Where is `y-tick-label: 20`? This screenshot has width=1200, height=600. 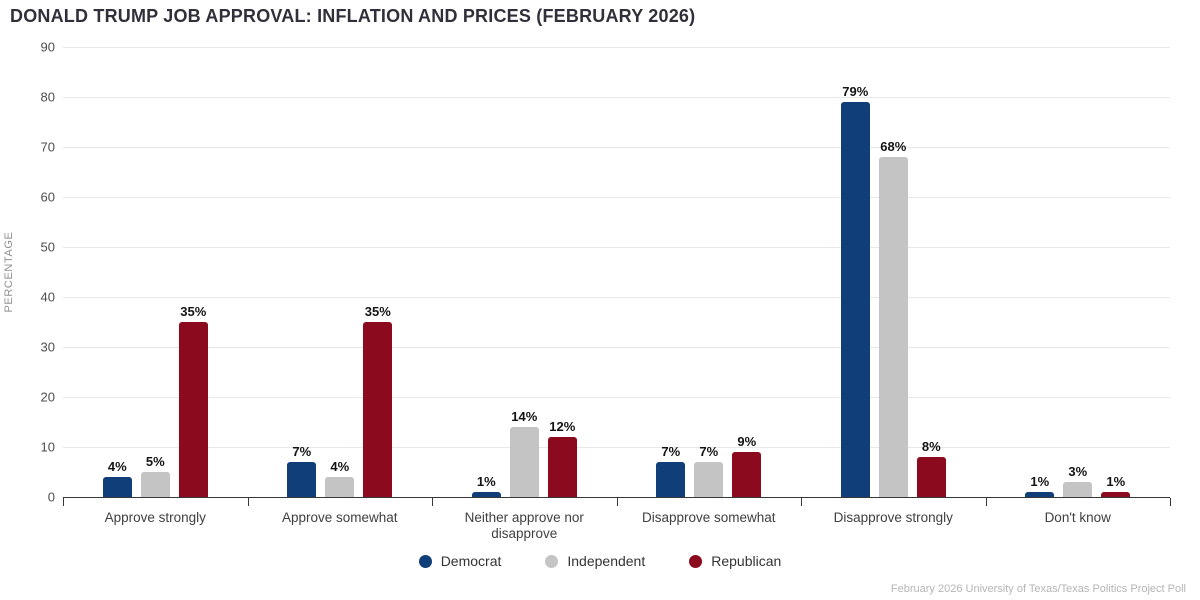
y-tick-label: 20 is located at coordinates (47, 397).